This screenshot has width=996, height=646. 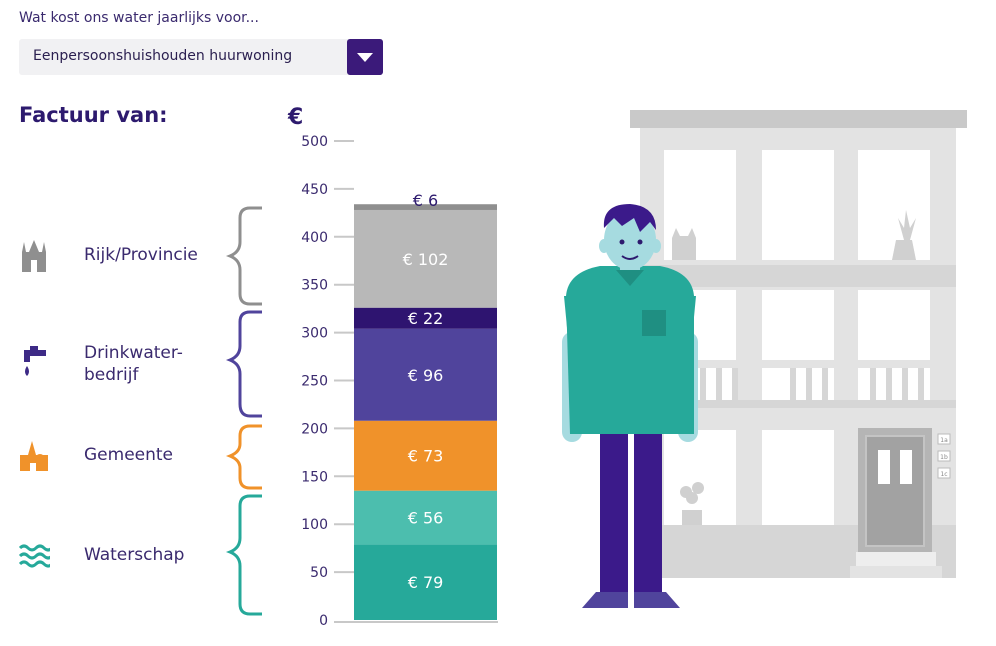 I want to click on y-axis: 0 50 100 150 200 250 300 350 400 450 500, so click(x=327, y=381).